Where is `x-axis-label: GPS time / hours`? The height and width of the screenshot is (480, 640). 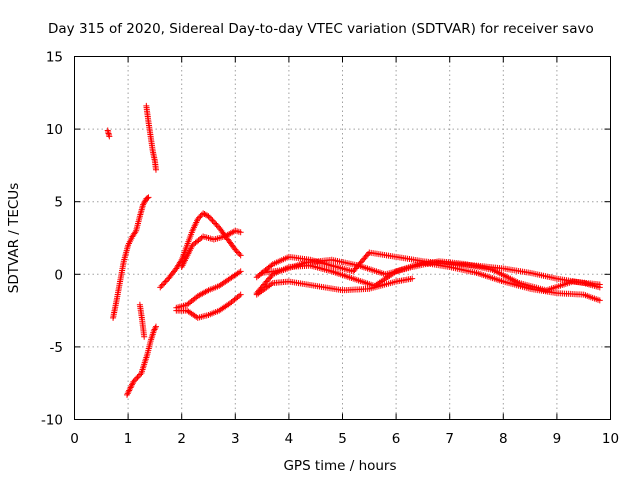 x-axis-label: GPS time / hours is located at coordinates (339, 466).